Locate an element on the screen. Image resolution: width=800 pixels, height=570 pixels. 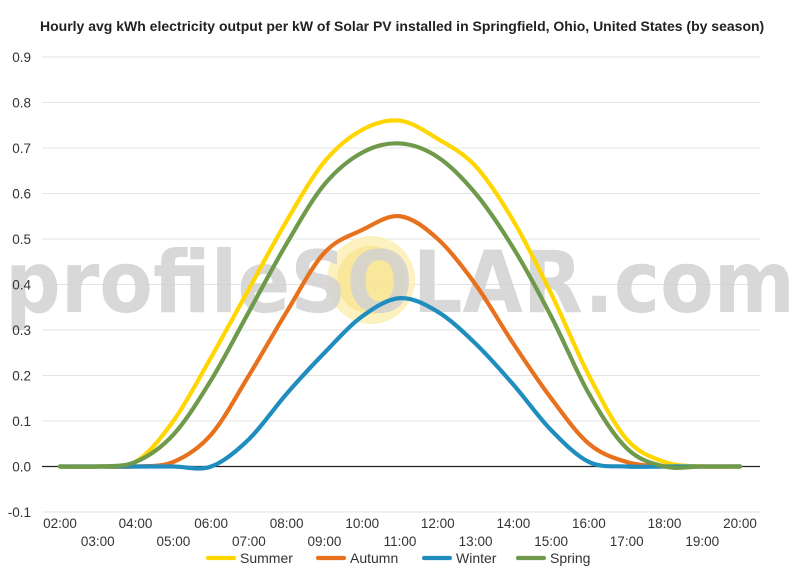
x-tick-label: 02:00 is located at coordinates (60, 523).